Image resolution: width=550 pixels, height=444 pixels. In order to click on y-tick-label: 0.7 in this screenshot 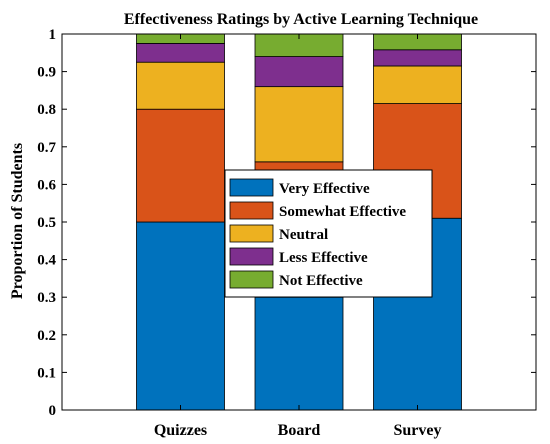, I will do `click(46, 148)`.